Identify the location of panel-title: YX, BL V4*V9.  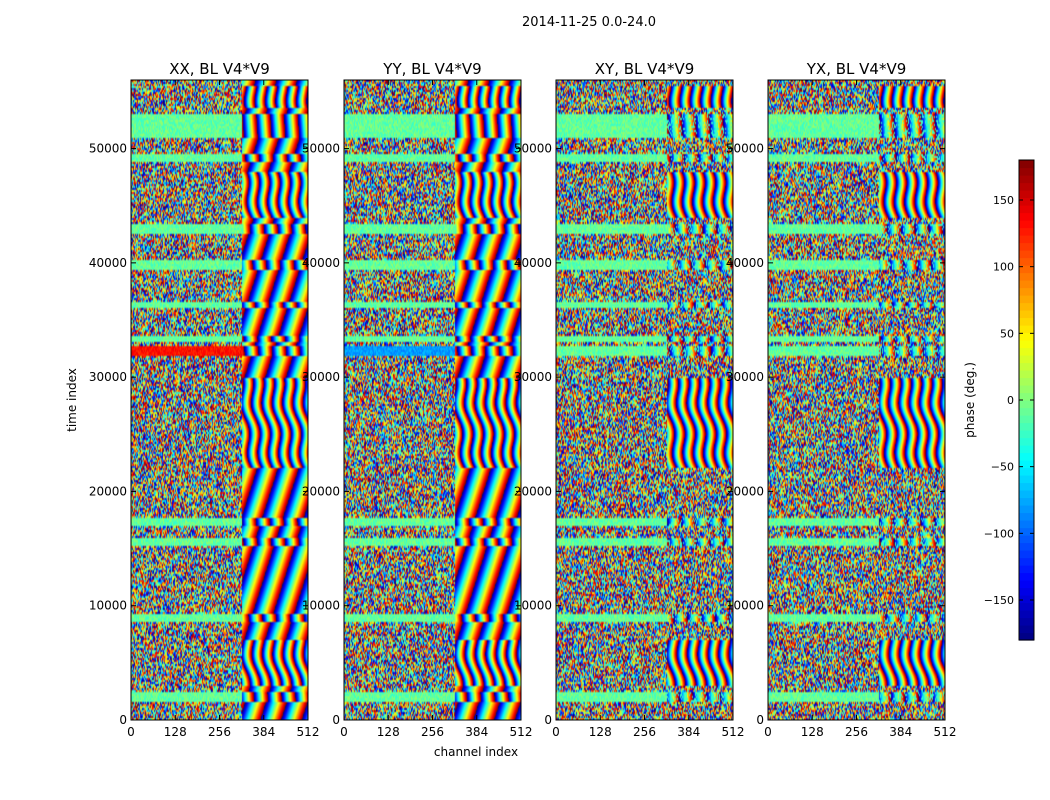
(856, 69).